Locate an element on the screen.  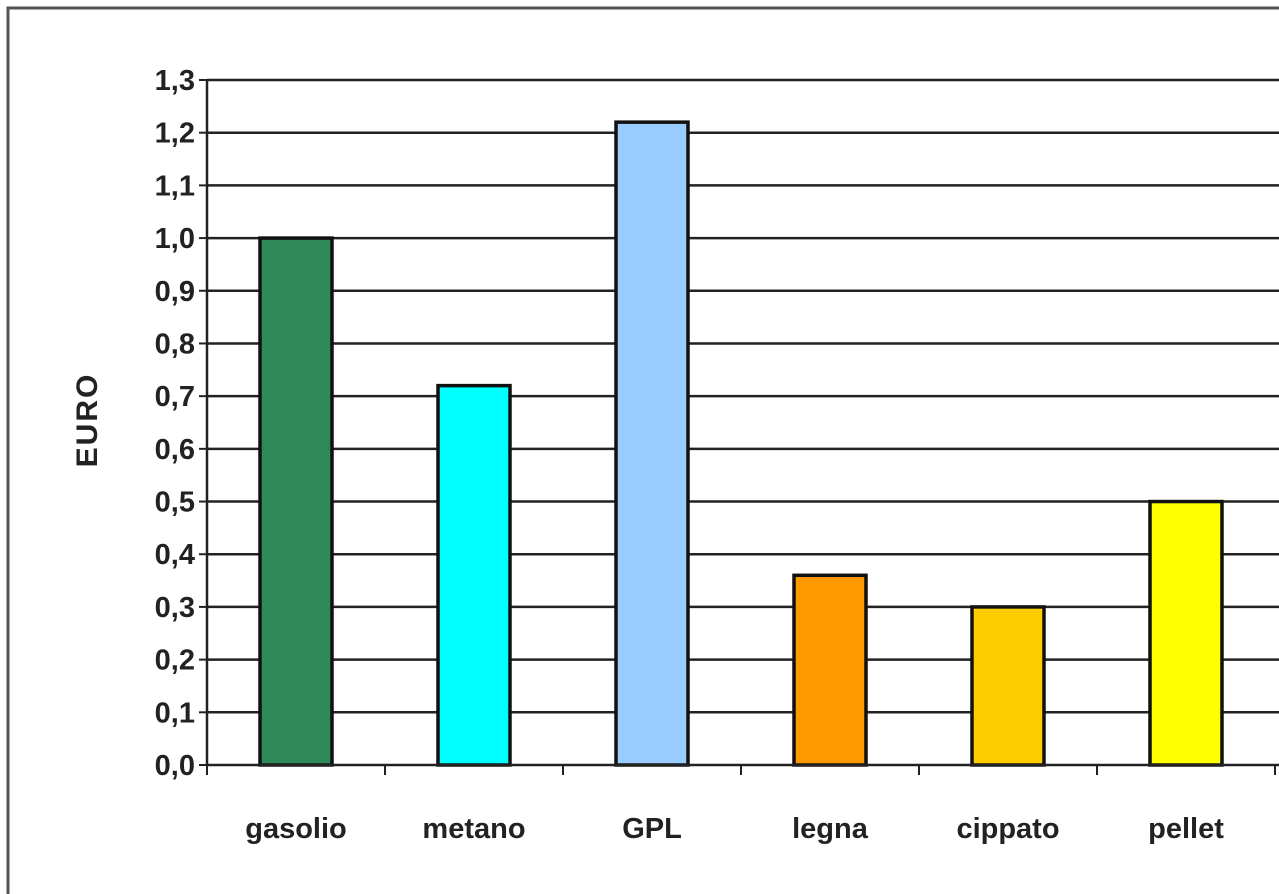
y-tick-label: 0,1 is located at coordinates (175, 713).